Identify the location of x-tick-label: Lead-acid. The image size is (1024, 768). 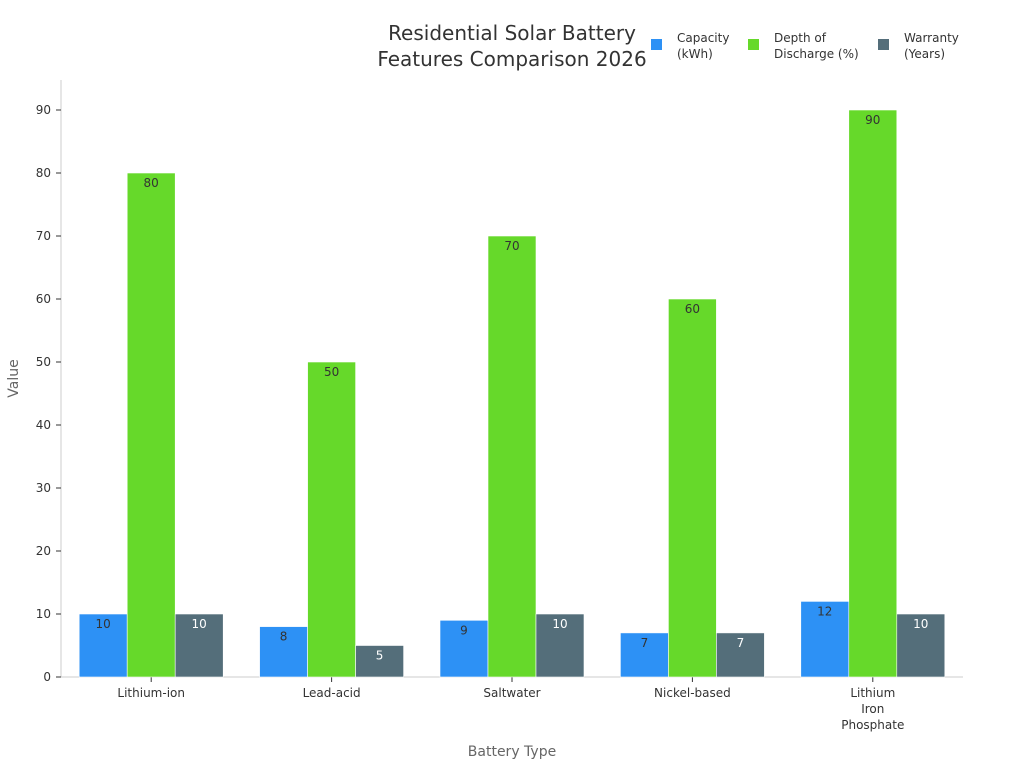
(332, 693).